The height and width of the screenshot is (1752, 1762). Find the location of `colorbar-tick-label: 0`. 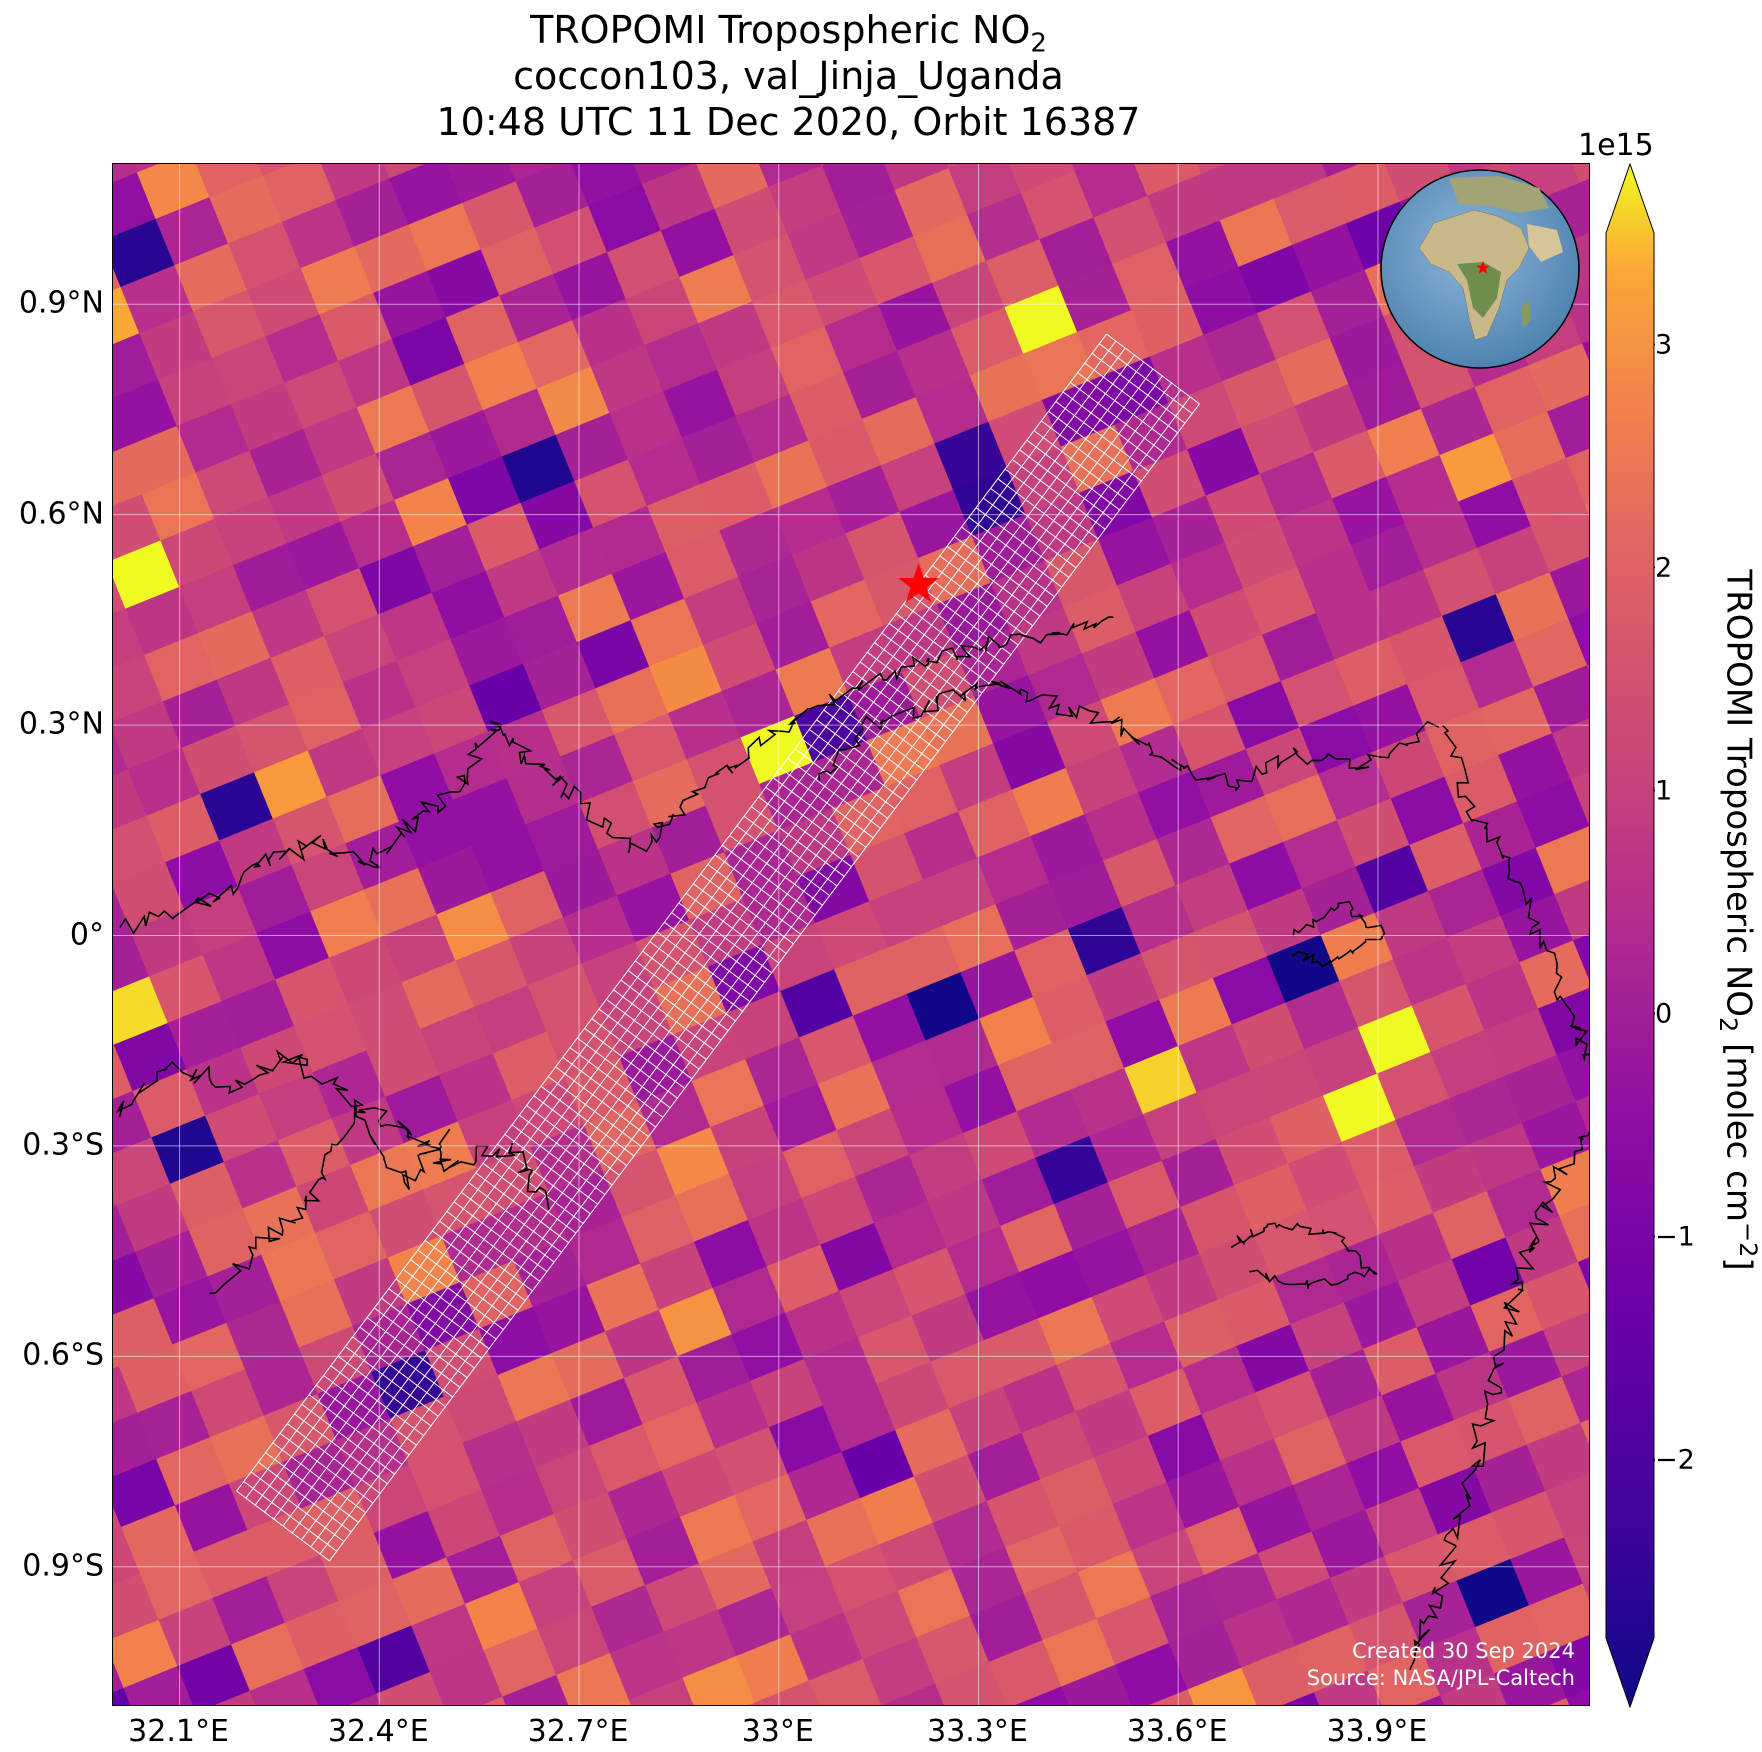

colorbar-tick-label: 0 is located at coordinates (1664, 1014).